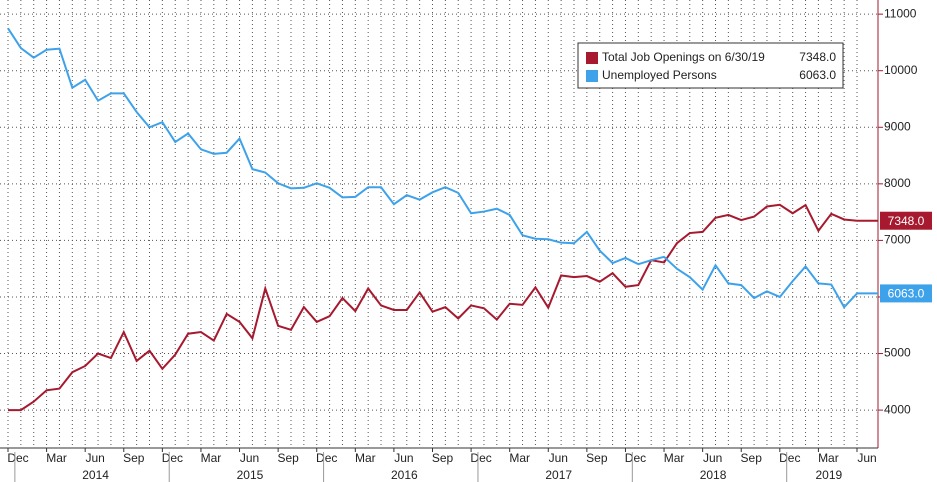 This screenshot has width=937, height=482. Describe the element at coordinates (404, 475) in the screenshot. I see `year-label: 2016` at that location.